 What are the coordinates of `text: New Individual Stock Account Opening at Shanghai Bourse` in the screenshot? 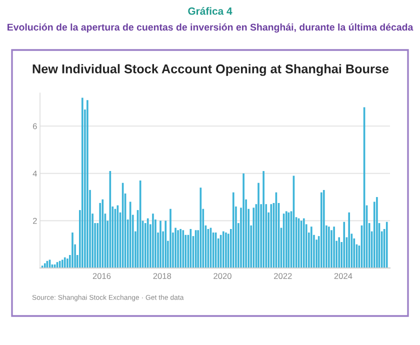 It's located at (210, 70).